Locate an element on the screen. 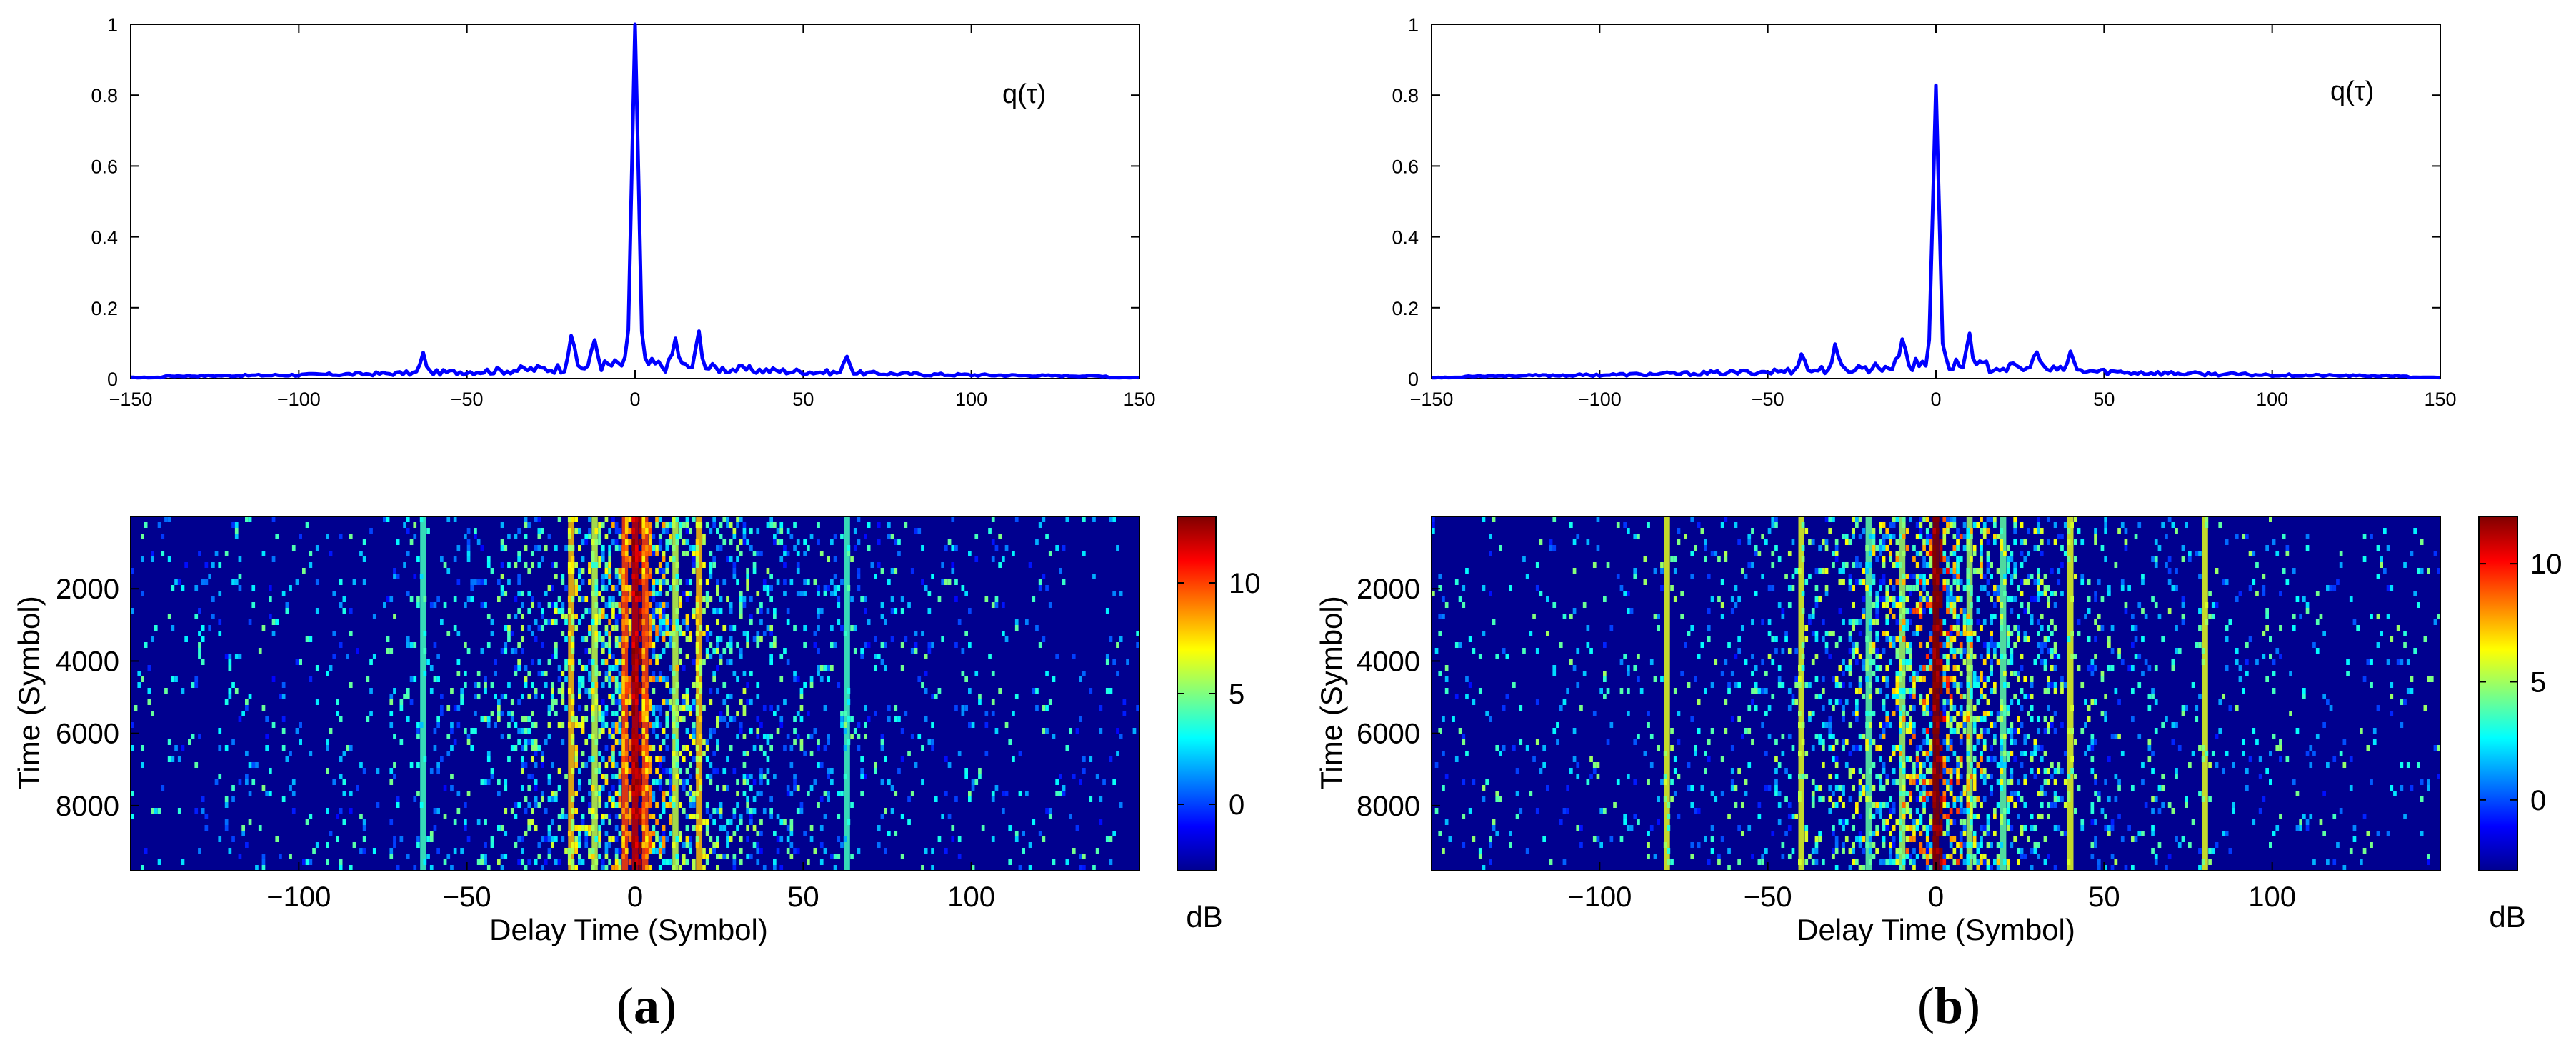  y-tick-label: 1 is located at coordinates (113, 25).